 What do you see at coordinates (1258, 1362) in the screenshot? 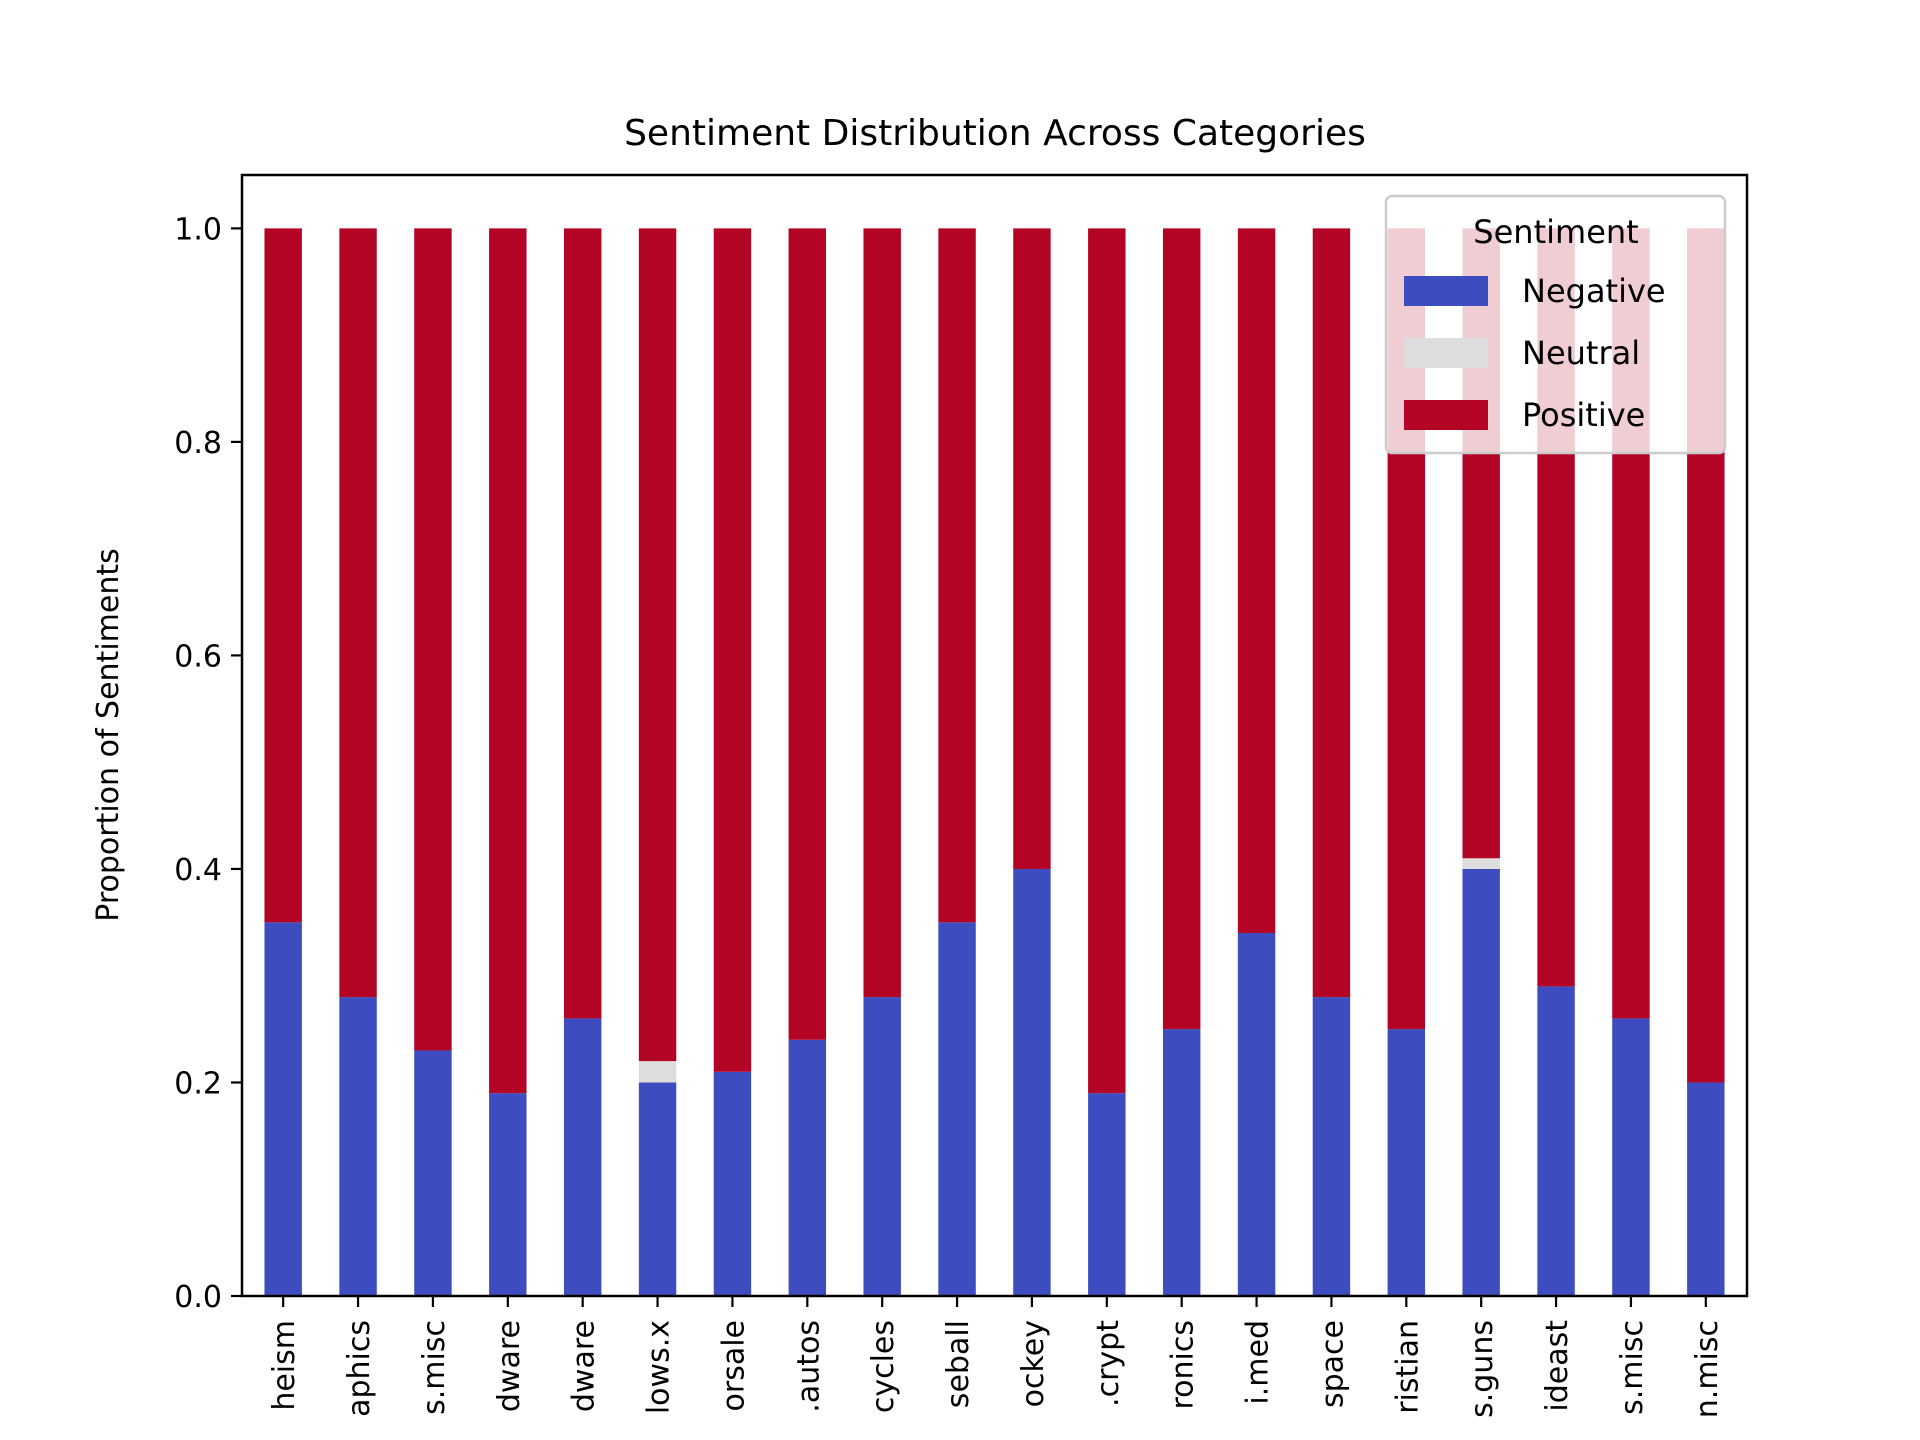
I see `x-tick-label: i.med` at bounding box center [1258, 1362].